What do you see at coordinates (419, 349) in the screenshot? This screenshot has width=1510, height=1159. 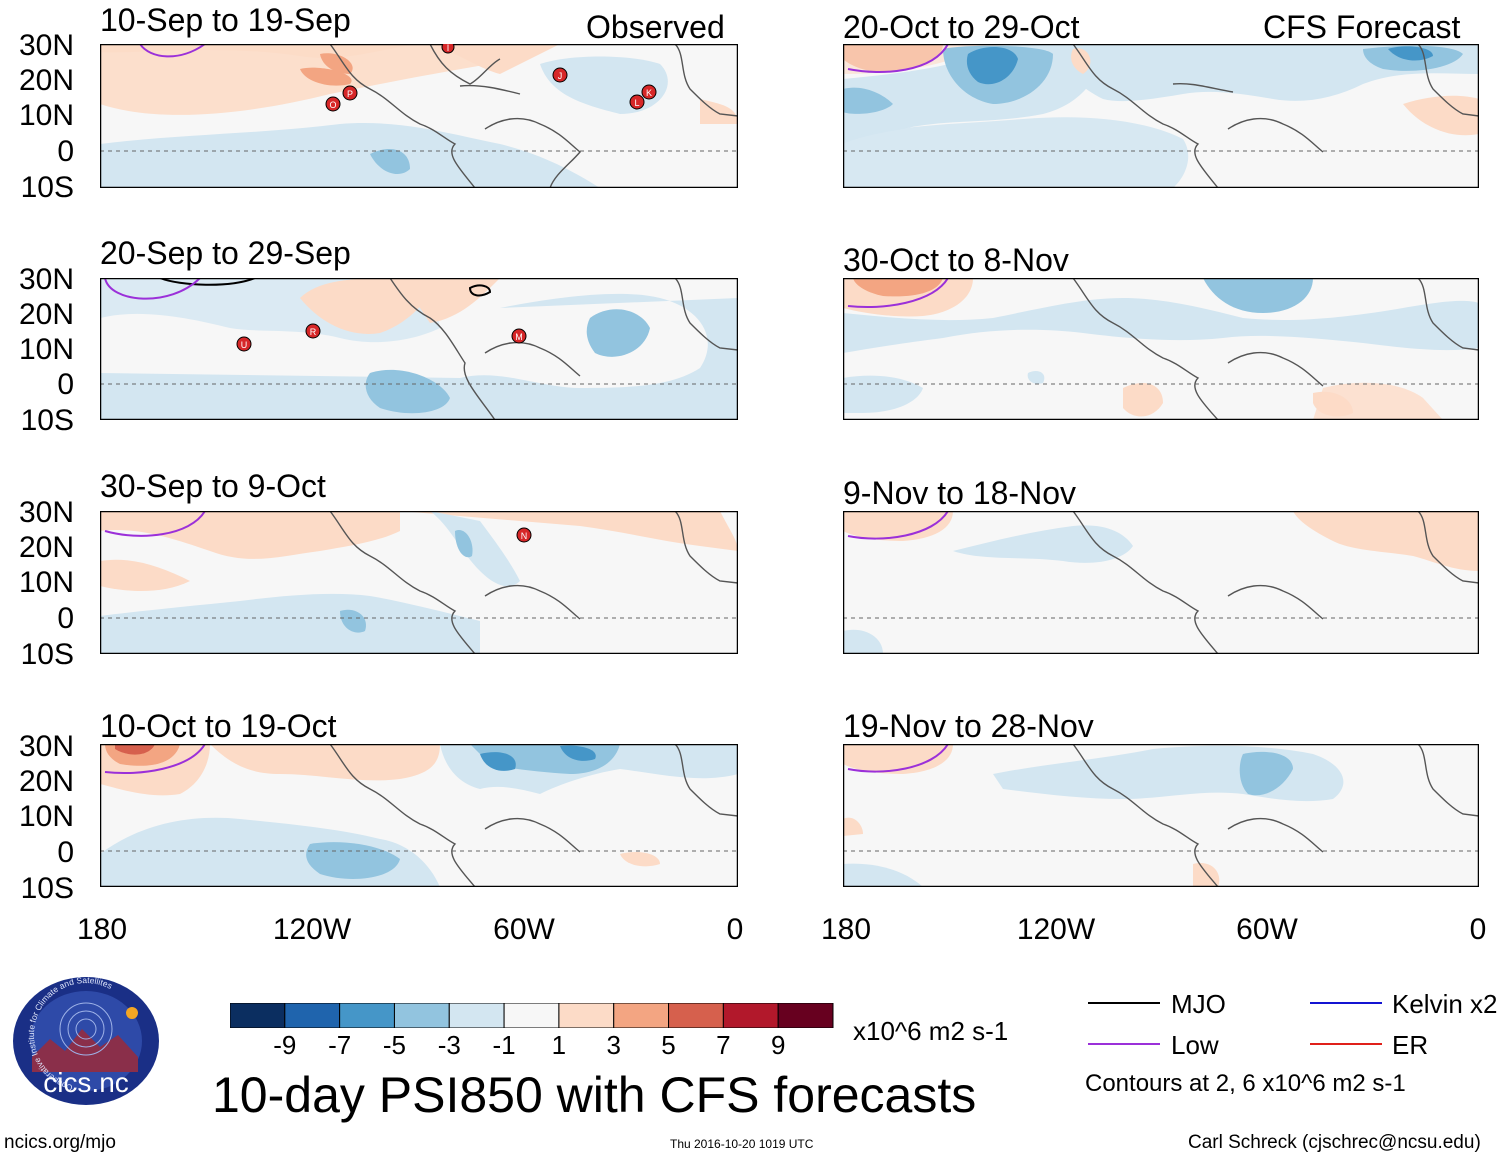 I see `map-panel-2: U R M` at bounding box center [419, 349].